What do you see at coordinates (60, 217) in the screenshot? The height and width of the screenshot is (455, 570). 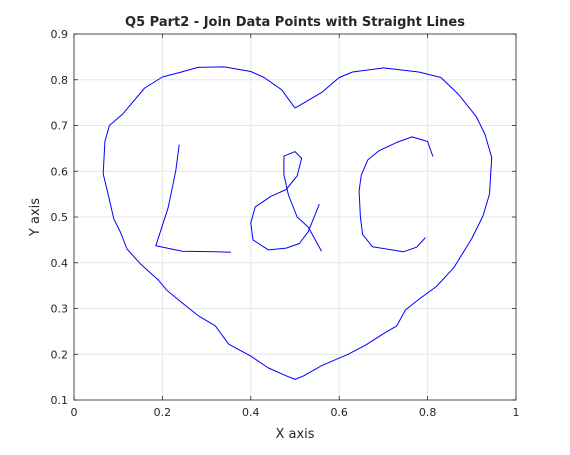 I see `y-tick-label: 0.5` at bounding box center [60, 217].